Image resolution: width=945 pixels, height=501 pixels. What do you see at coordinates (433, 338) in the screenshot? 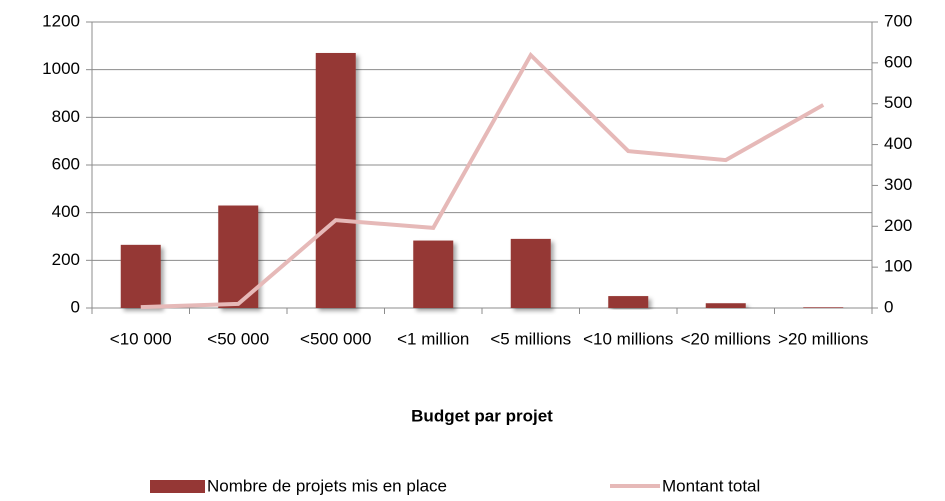
I see `x-tick-label: <1 million` at bounding box center [433, 338].